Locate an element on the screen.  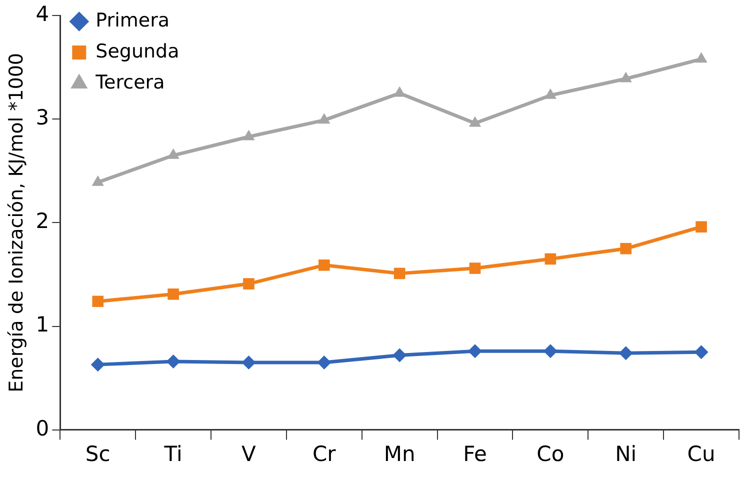
y-tick-label: 4 is located at coordinates (43, 14).